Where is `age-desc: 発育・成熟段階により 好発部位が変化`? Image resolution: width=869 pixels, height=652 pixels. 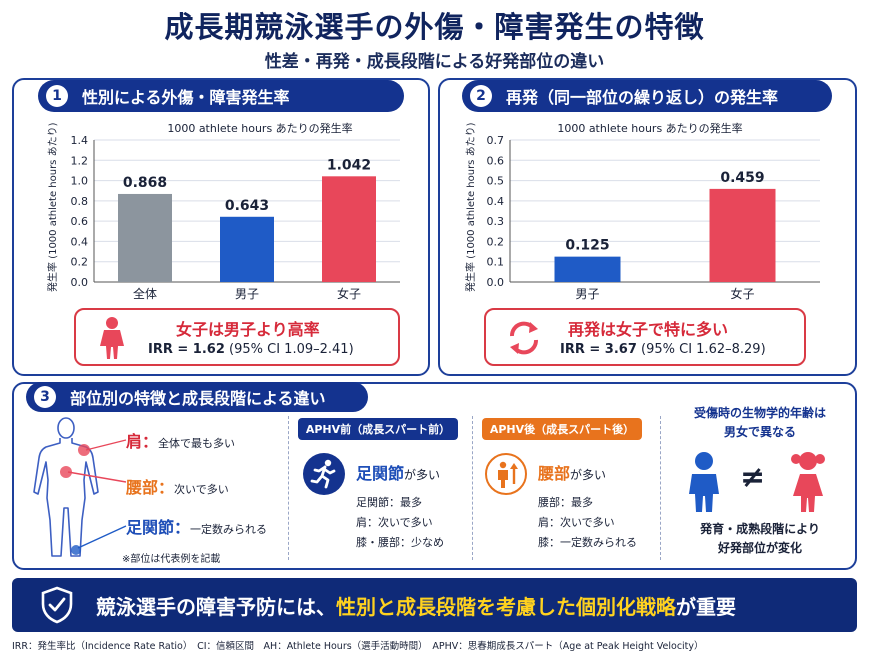 age-desc: 発育・成熟段階により 好発部位が変化 is located at coordinates (760, 539).